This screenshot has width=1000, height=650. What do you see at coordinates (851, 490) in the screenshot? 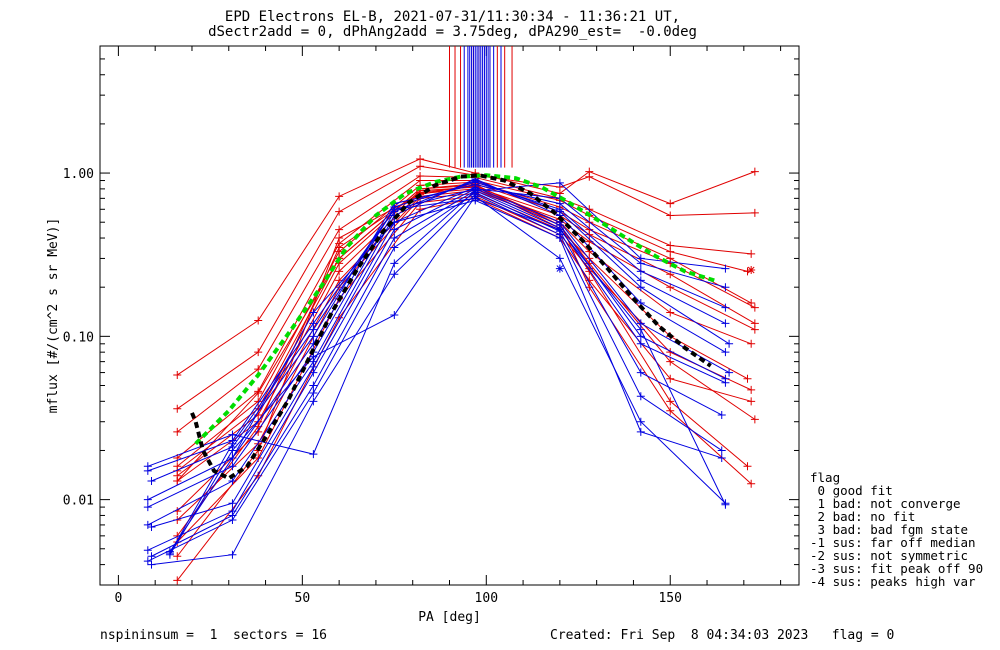
I see `legend-item: 0 good fit` at bounding box center [851, 490].